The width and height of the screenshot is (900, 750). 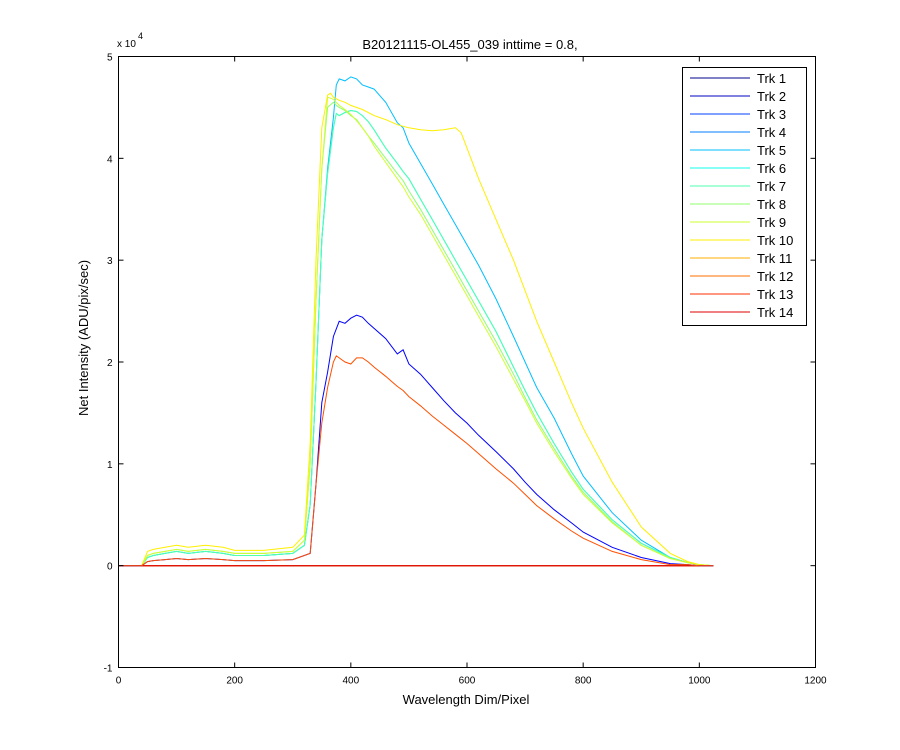 I want to click on y-tick-label: 5, so click(x=110, y=58).